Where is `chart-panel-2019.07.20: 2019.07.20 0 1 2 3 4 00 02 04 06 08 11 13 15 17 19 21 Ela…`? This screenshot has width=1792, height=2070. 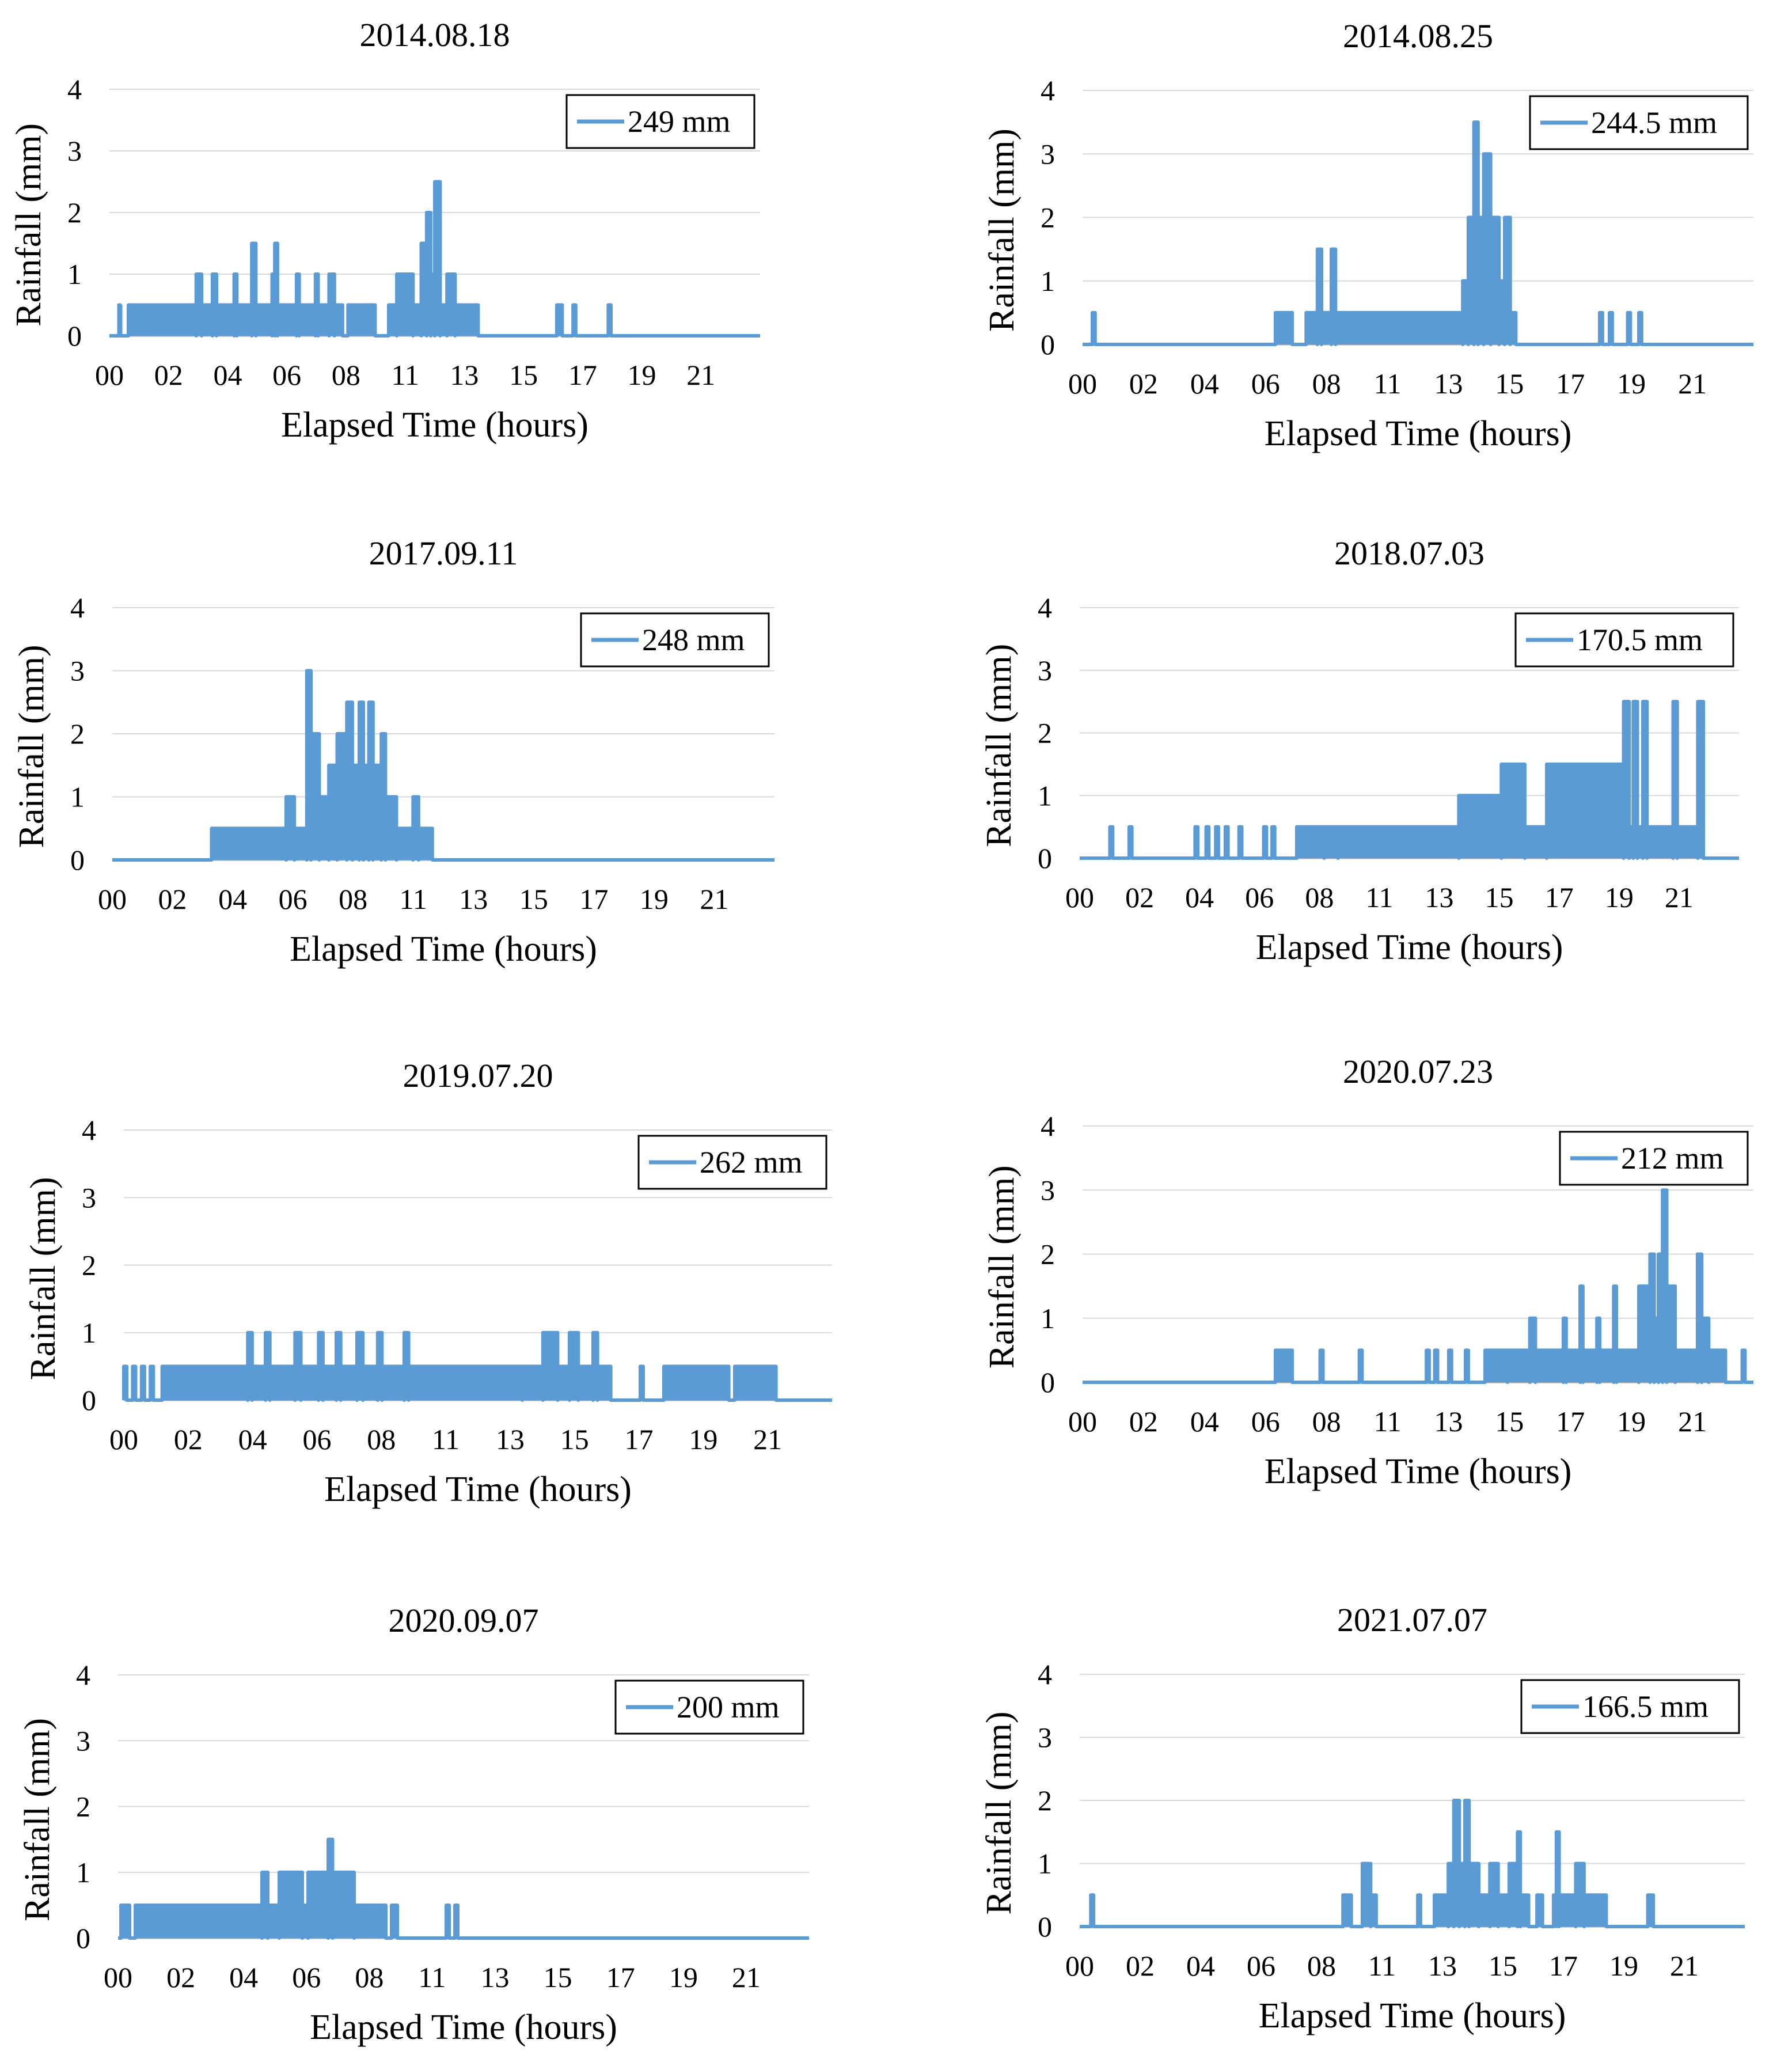
chart-panel-2019.07.20: 2019.07.20 0 1 2 3 4 00 02 04 06 08 11 13 15 17 19 21 Ela… is located at coordinates (428, 1283).